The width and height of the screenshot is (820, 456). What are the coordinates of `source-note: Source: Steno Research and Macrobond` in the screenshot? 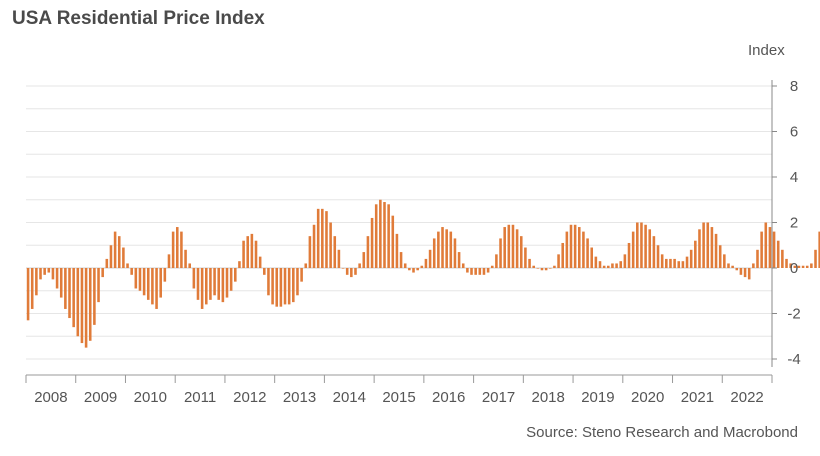 It's located at (662, 432).